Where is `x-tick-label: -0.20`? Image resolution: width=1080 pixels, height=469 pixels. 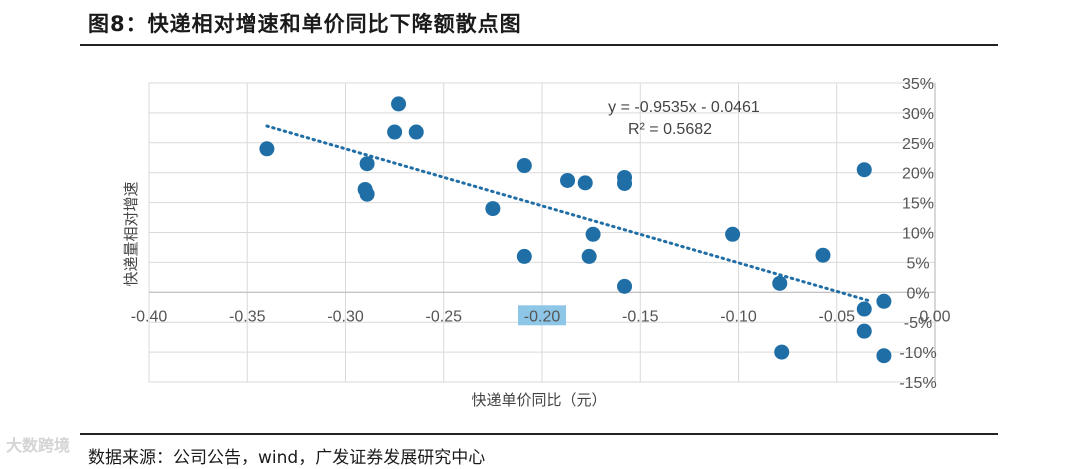 x-tick-label: -0.20 is located at coordinates (542, 316).